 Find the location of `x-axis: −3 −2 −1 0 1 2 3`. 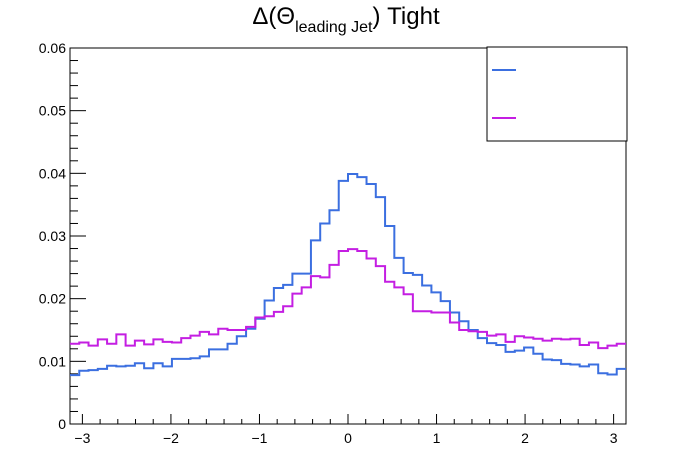

x-axis: −3 −2 −1 0 1 2 3 is located at coordinates (346, 430).